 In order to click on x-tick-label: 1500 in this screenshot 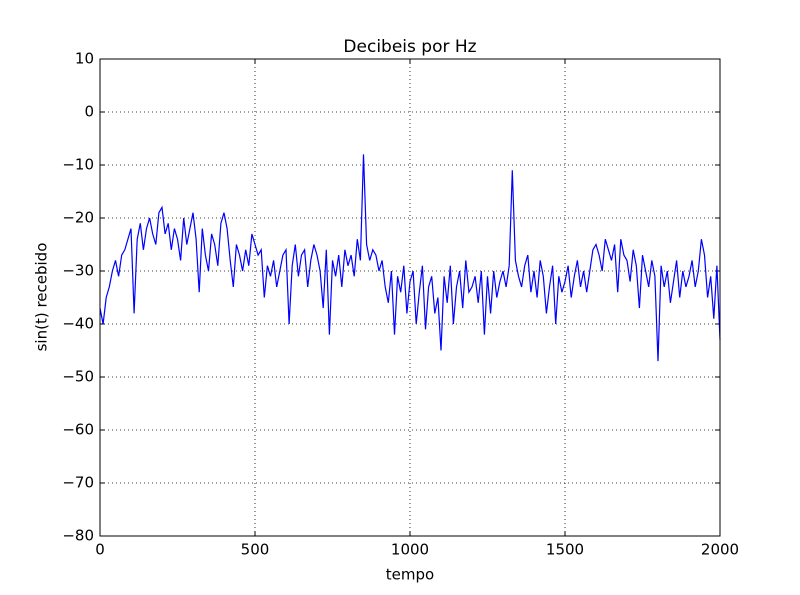, I will do `click(565, 550)`.